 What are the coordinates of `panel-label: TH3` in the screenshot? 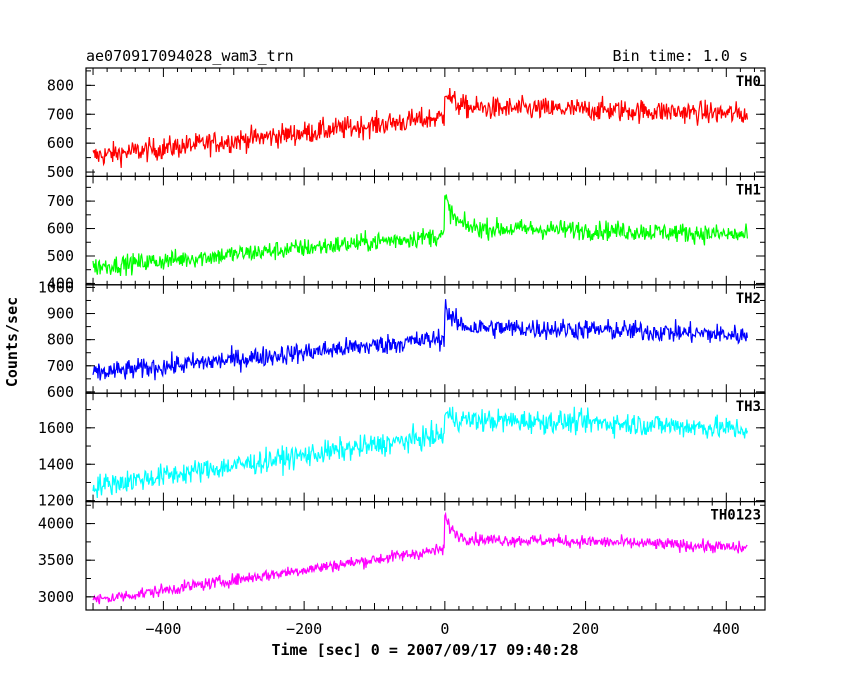 It's located at (748, 407).